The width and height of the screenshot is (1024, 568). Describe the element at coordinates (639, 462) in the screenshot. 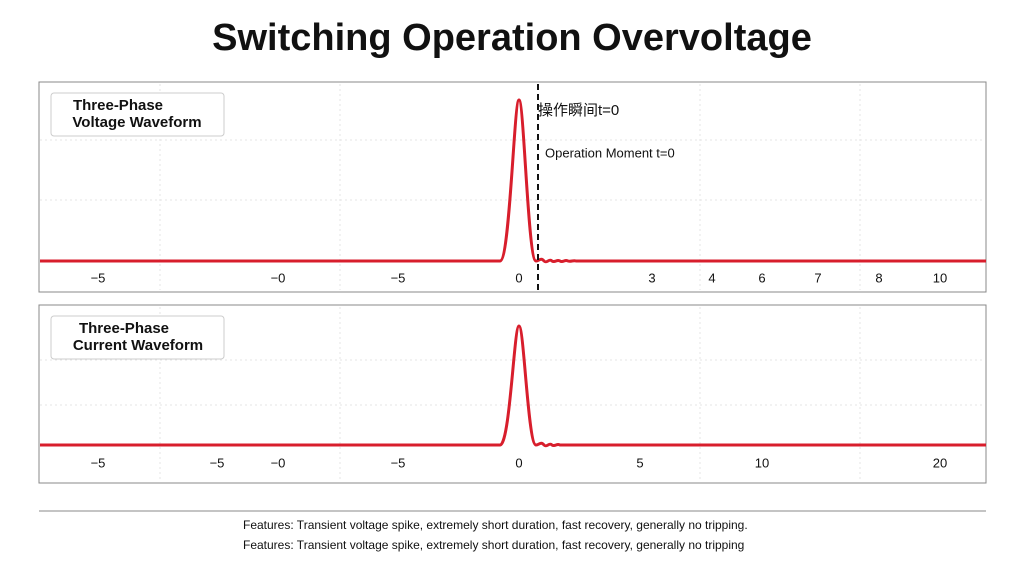

I see `x-tick-label: 5` at that location.